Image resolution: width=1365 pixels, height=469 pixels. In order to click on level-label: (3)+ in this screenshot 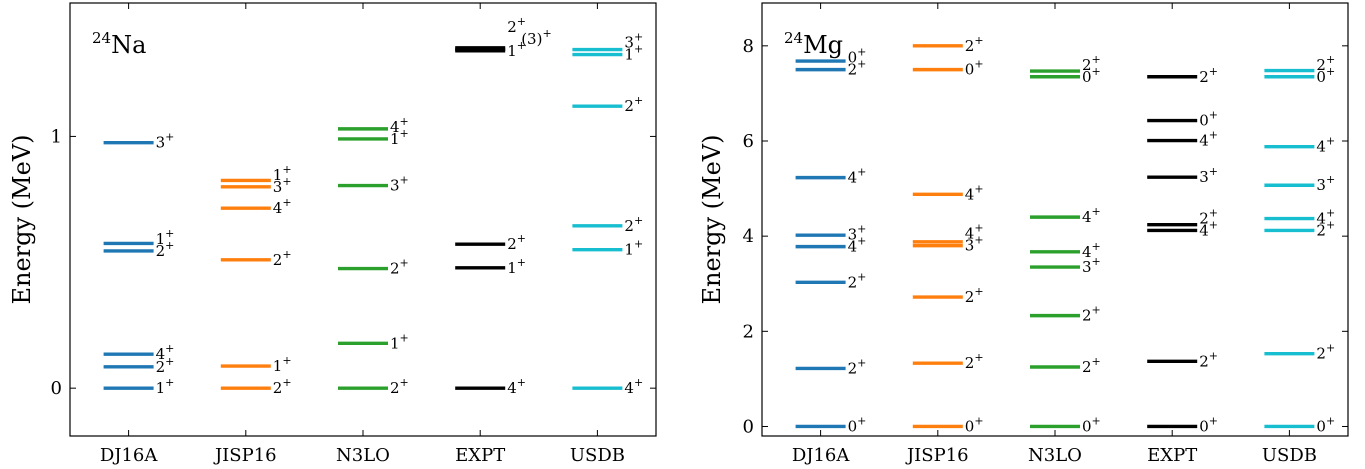, I will do `click(536, 37)`.